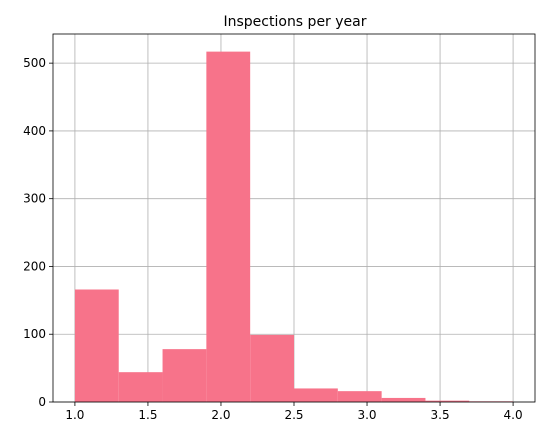  What do you see at coordinates (293, 415) in the screenshot?
I see `x-tick-label: 2.5` at bounding box center [293, 415].